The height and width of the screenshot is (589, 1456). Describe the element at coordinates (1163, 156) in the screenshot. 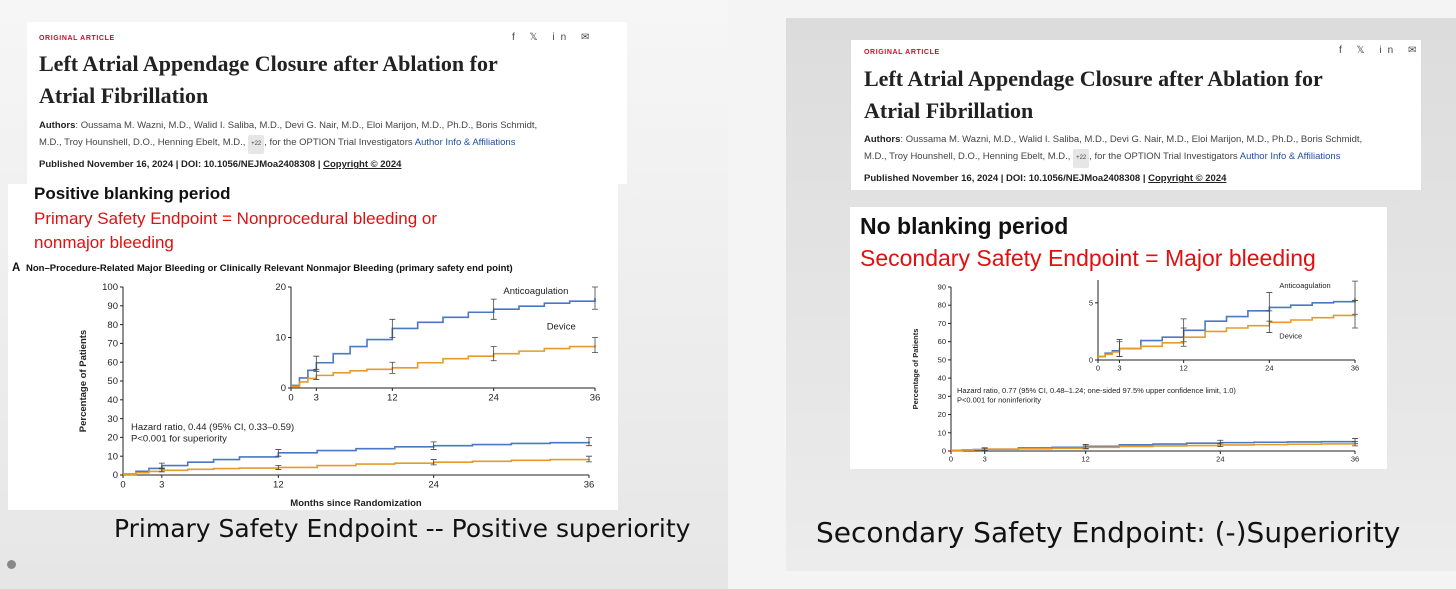

I see `authors-right-line2b: , for the OPTION Trial Investigators` at that location.